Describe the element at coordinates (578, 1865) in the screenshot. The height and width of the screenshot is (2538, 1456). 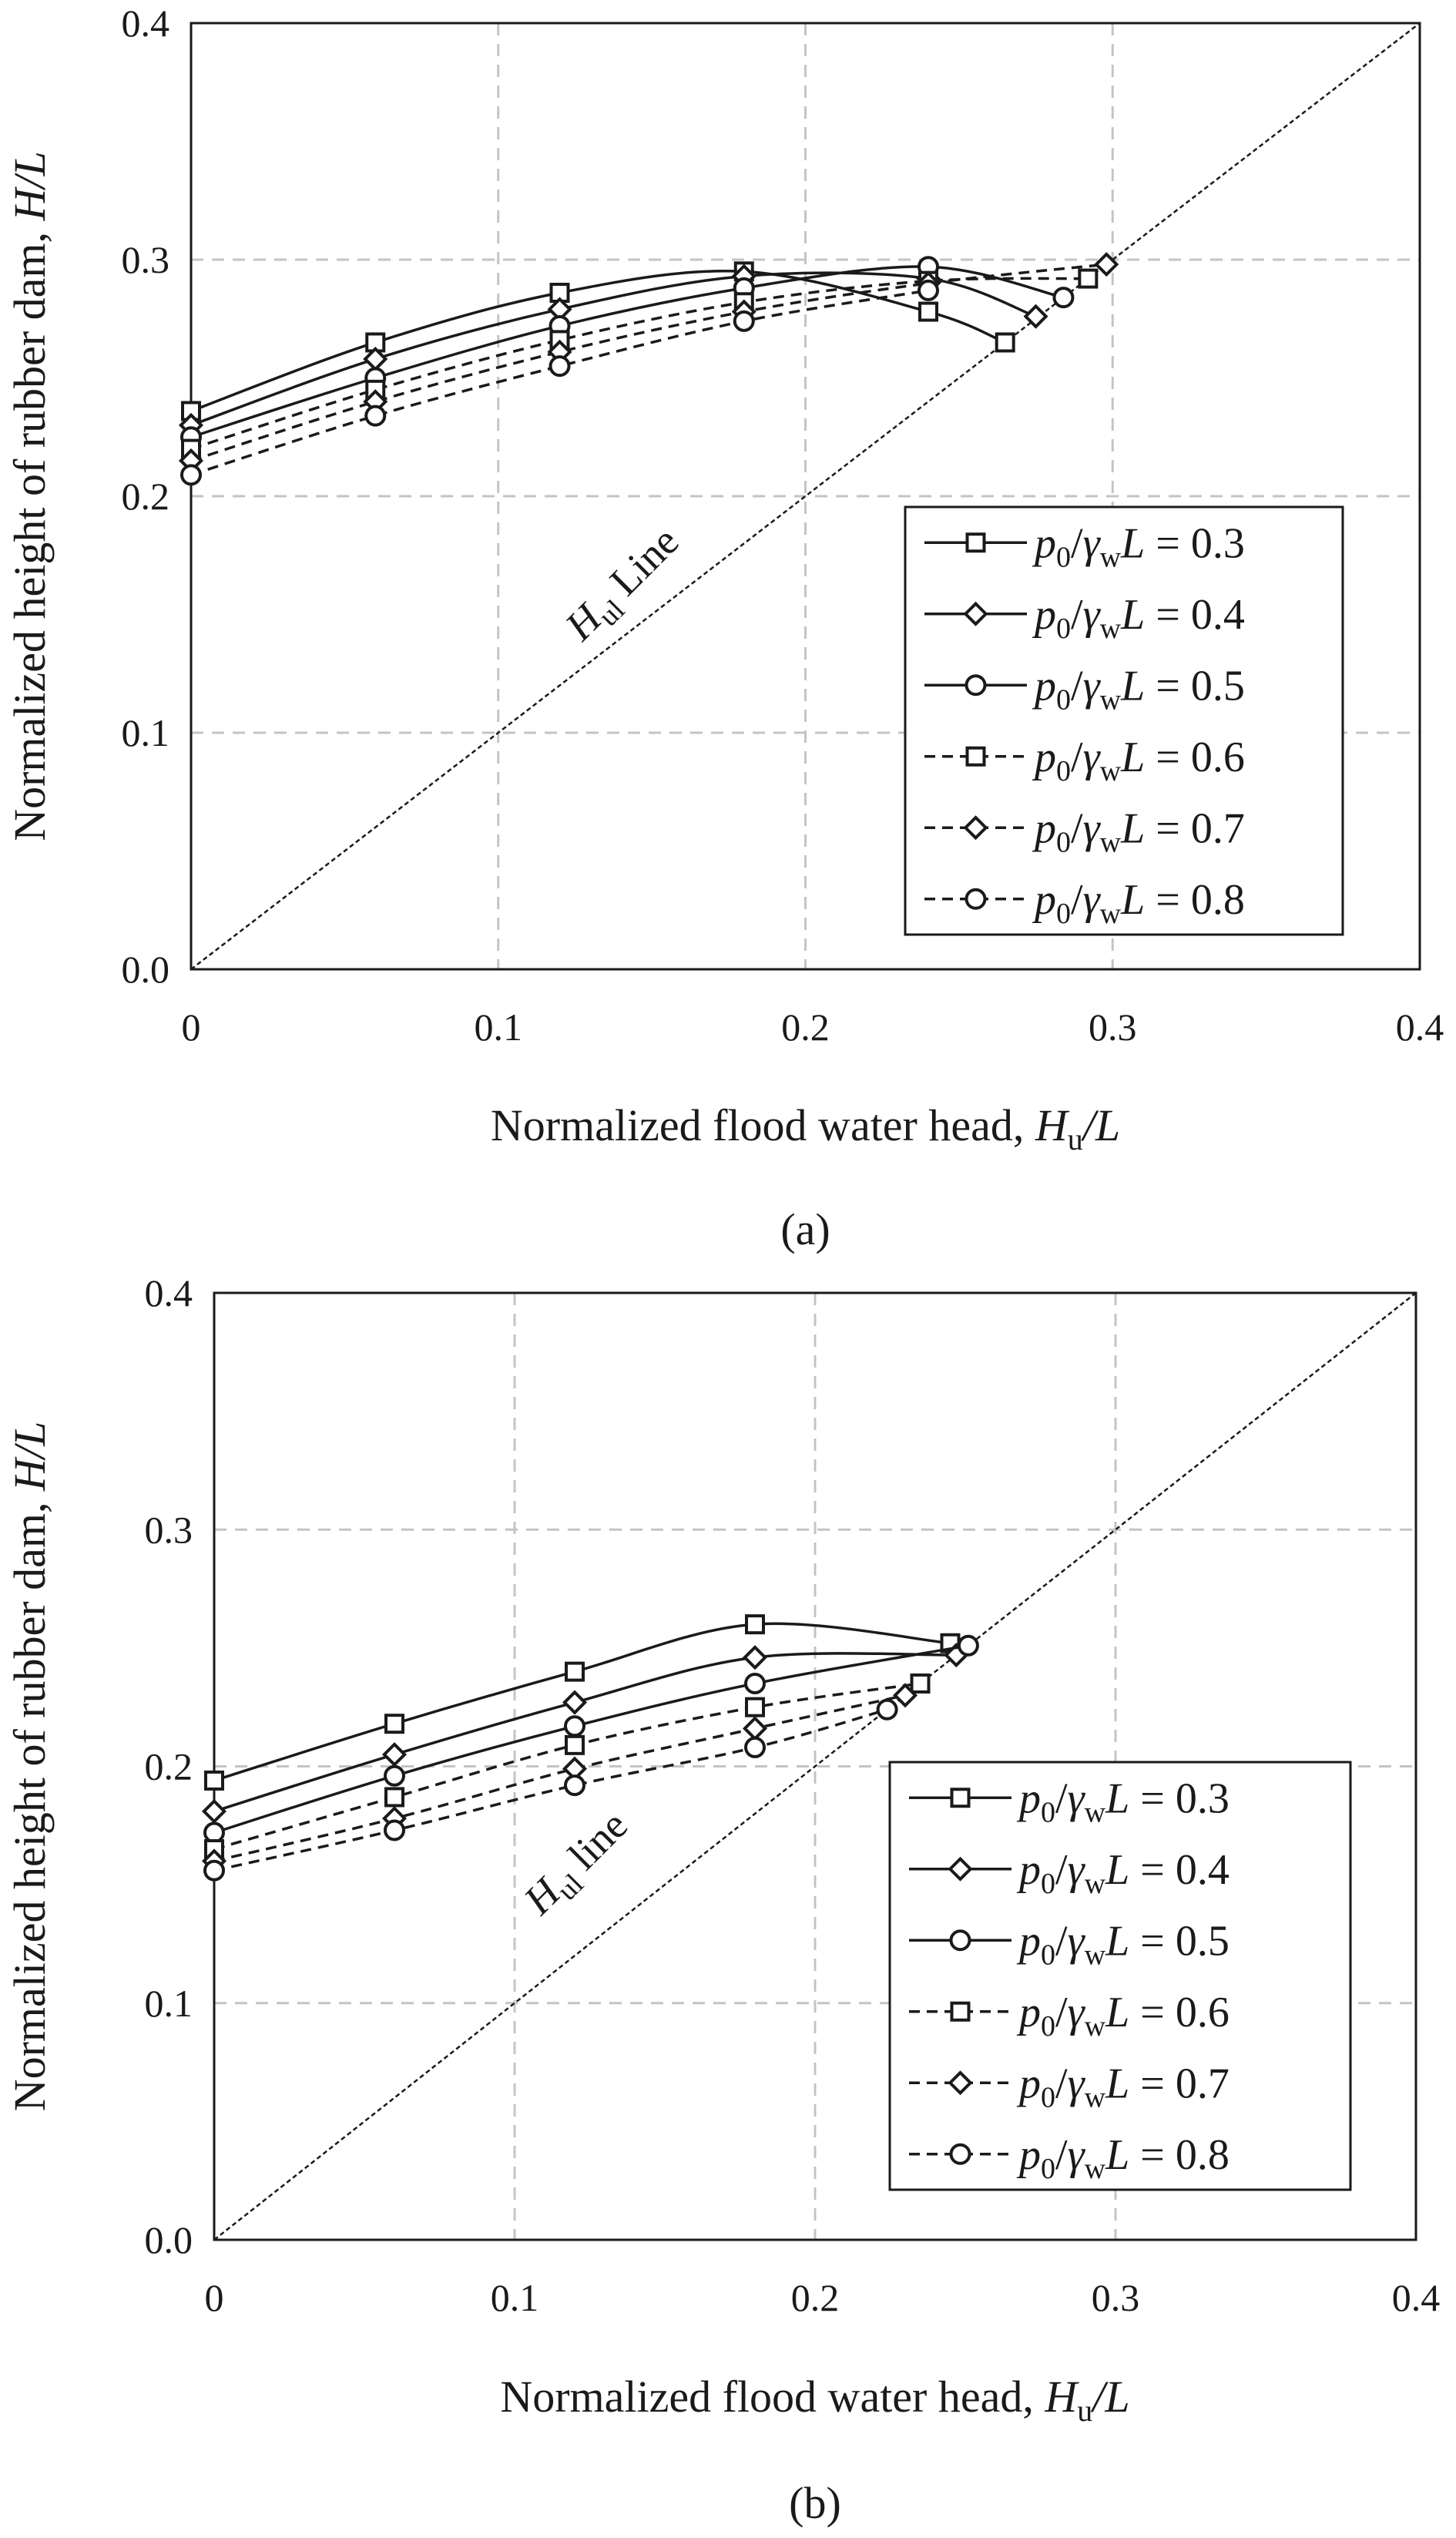
I see `hul-line-annotation: Hul line` at that location.